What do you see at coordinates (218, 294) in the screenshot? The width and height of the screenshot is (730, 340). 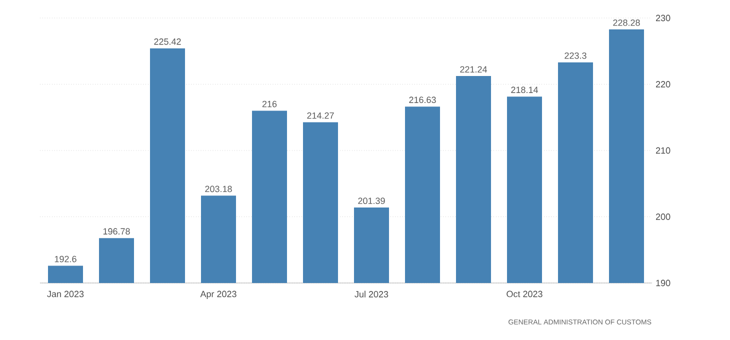 I see `x-tick-label: Apr 2023` at bounding box center [218, 294].